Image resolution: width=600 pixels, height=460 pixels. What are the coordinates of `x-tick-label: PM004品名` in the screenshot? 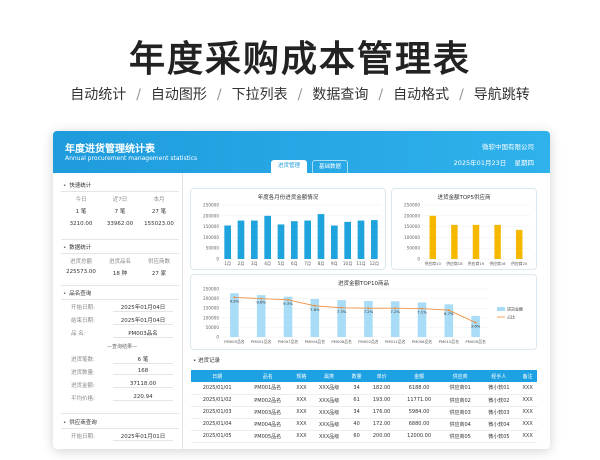 It's located at (315, 341).